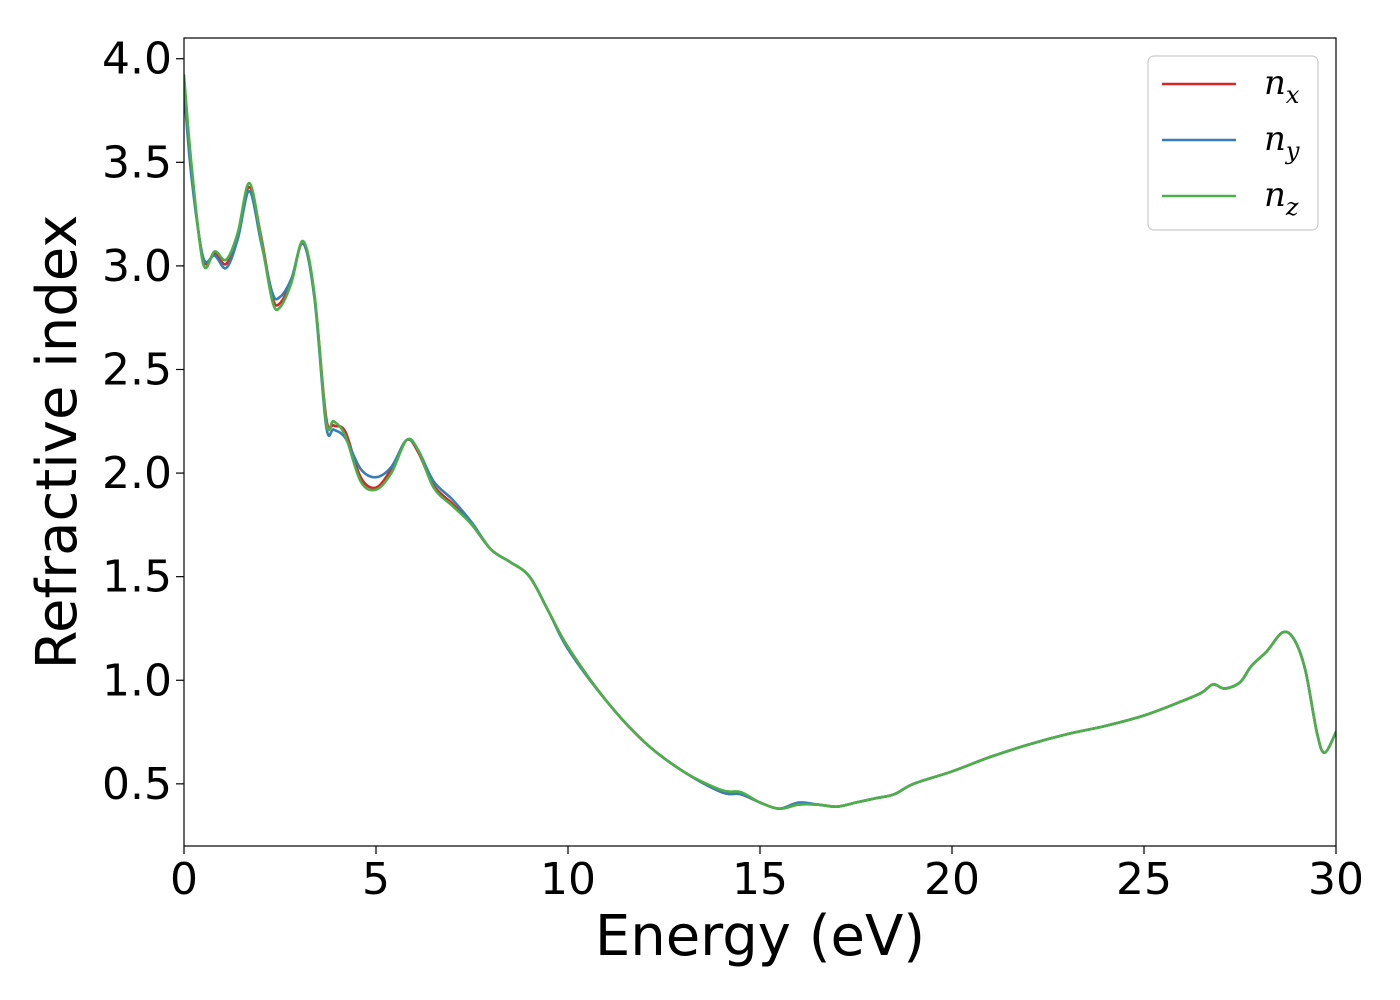 This screenshot has height=1000, width=1400. I want to click on x-axis-ticks: 0 5 10 15 20 25 30, so click(767, 875).